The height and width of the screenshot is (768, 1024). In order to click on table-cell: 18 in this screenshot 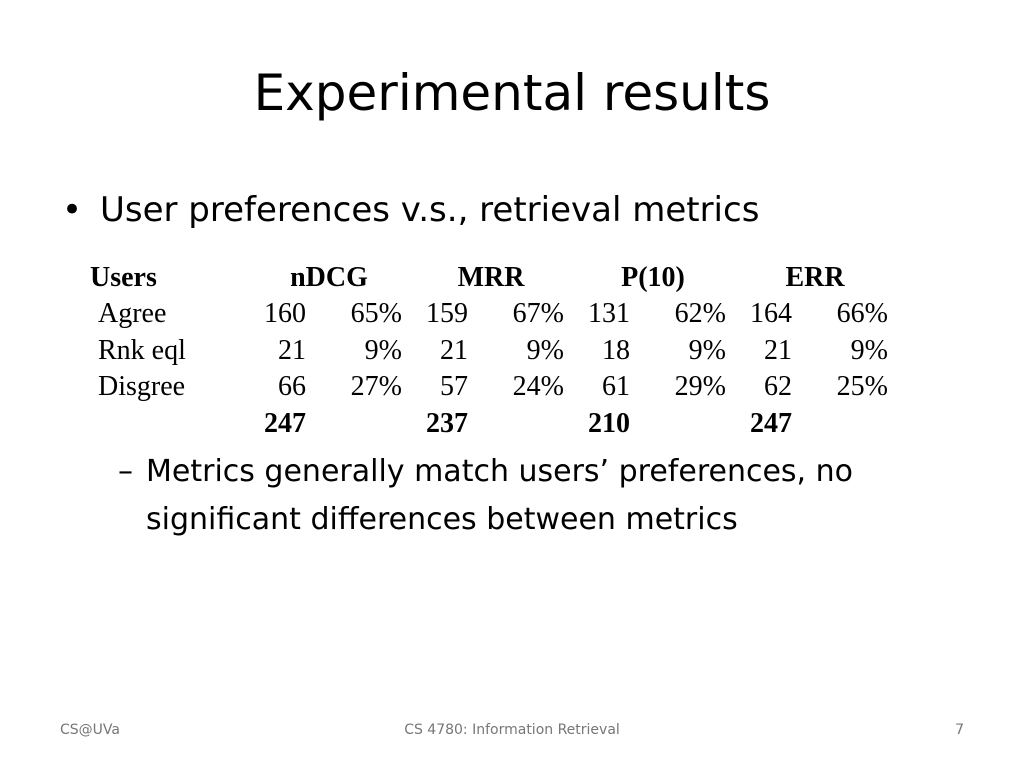, I will do `click(616, 350)`.